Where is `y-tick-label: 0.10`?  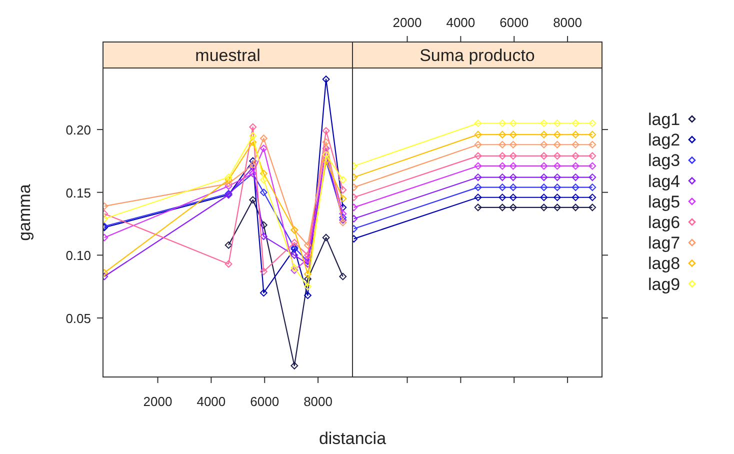
y-tick-label: 0.10 is located at coordinates (78, 256).